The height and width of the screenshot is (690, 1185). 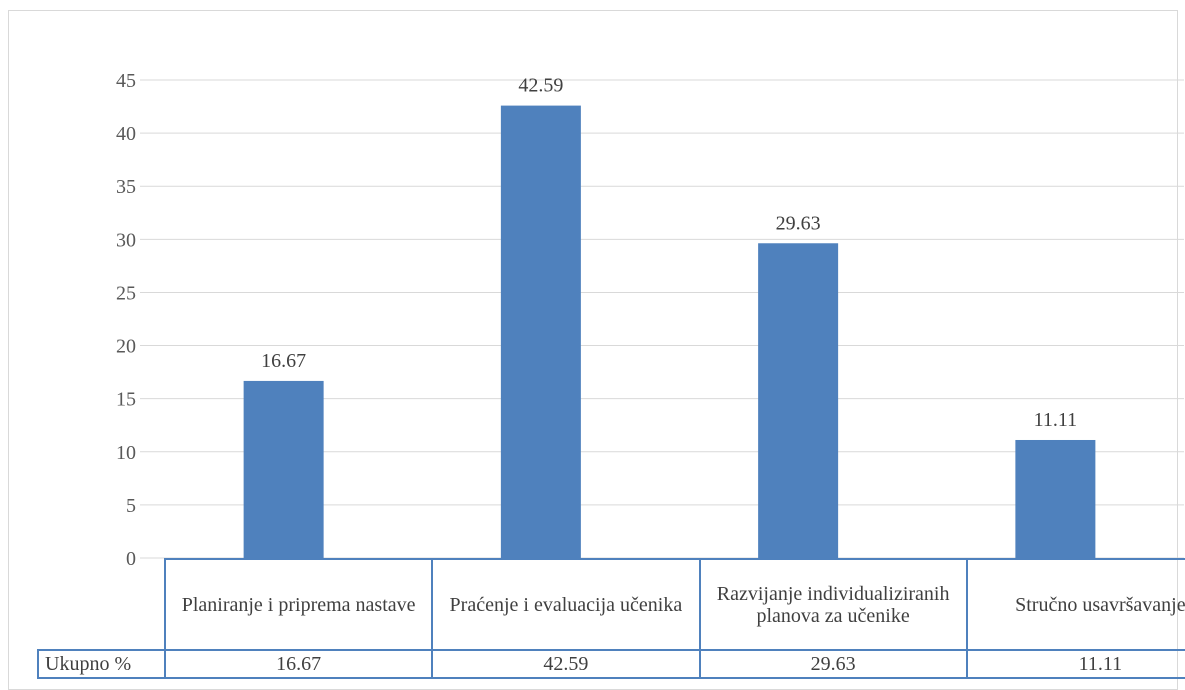 I want to click on data-table-value-row: Ukupno % 16.67 42.59 29.63 11.11, so click(x=611, y=664).